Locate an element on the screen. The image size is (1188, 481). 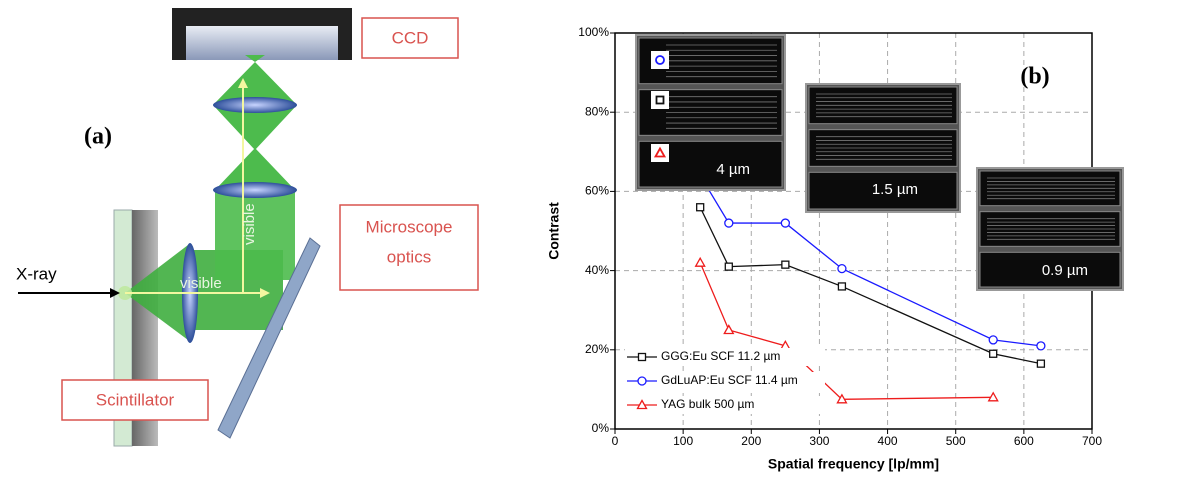
mirror is located at coordinates (269, 338).